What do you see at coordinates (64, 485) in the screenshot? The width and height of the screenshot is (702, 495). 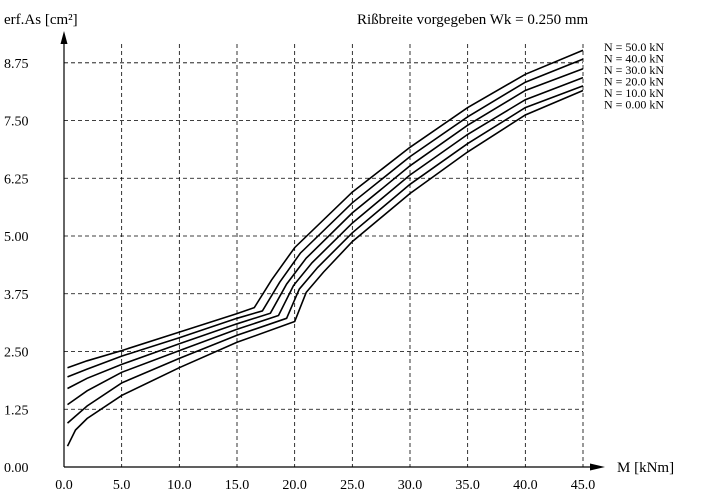 I see `x-tick-label: 0.0` at bounding box center [64, 485].